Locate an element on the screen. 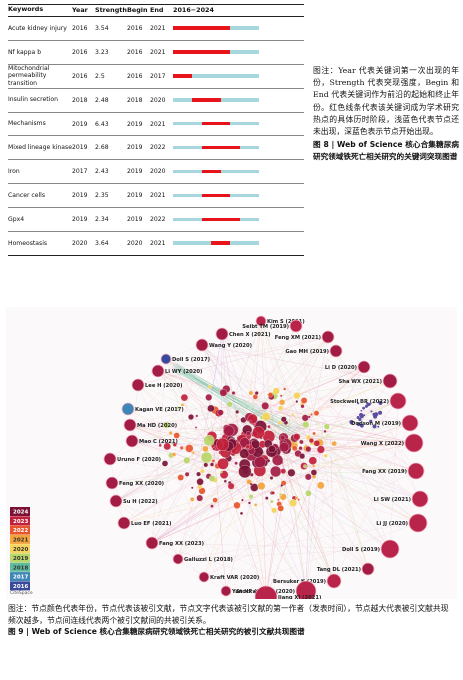  legend-year-label: 2018 is located at coordinates (20, 568).